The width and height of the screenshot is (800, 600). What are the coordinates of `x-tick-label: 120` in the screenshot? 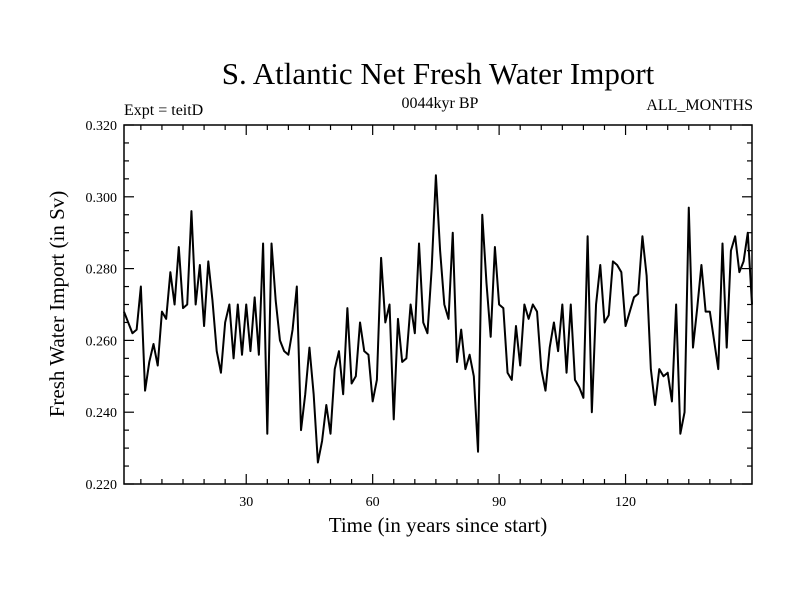 It's located at (625, 502).